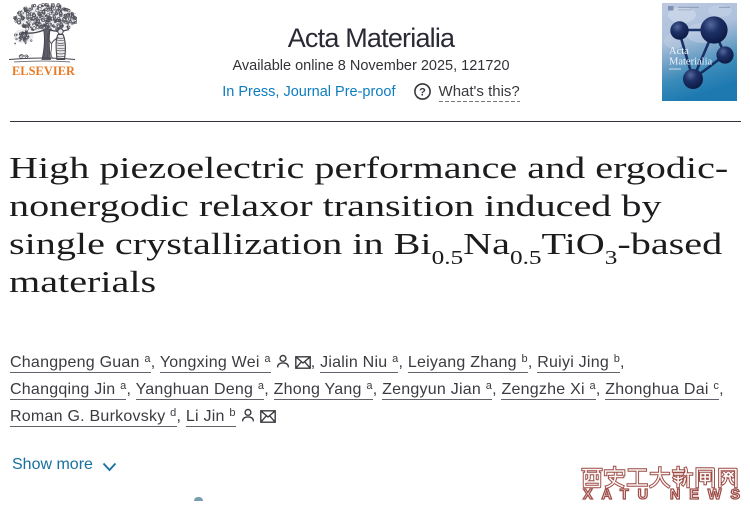 The height and width of the screenshot is (506, 750). I want to click on svg-text: XATU NEWS, so click(661, 494).